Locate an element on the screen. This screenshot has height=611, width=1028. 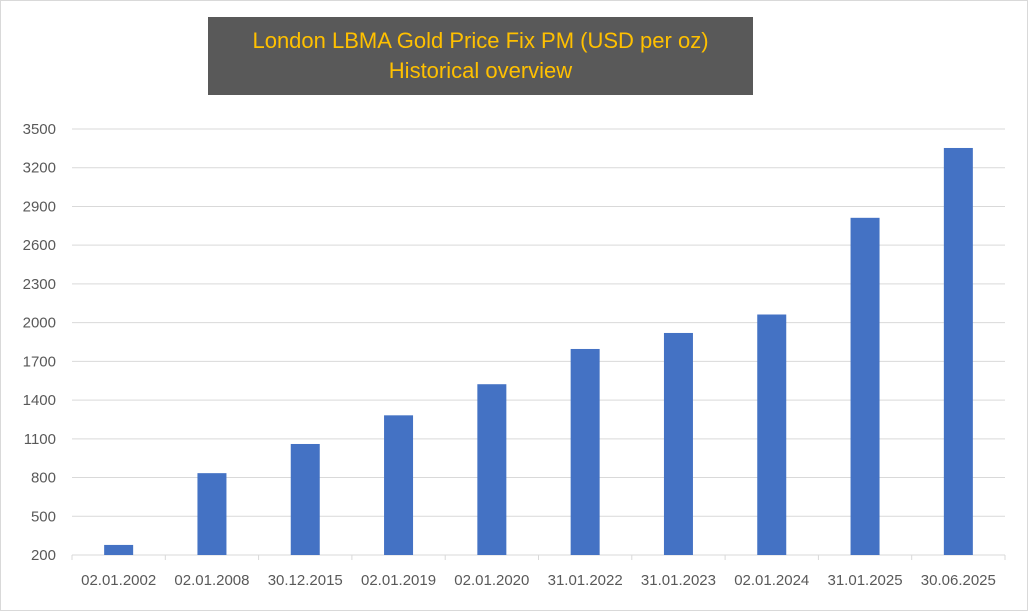
y-tick-label: 3200 is located at coordinates (39, 168).